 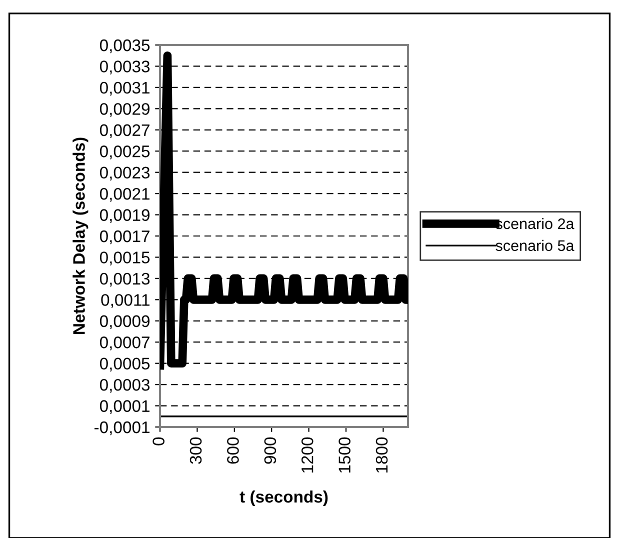 What do you see at coordinates (196, 450) in the screenshot?
I see `x-tick-label: 300` at bounding box center [196, 450].